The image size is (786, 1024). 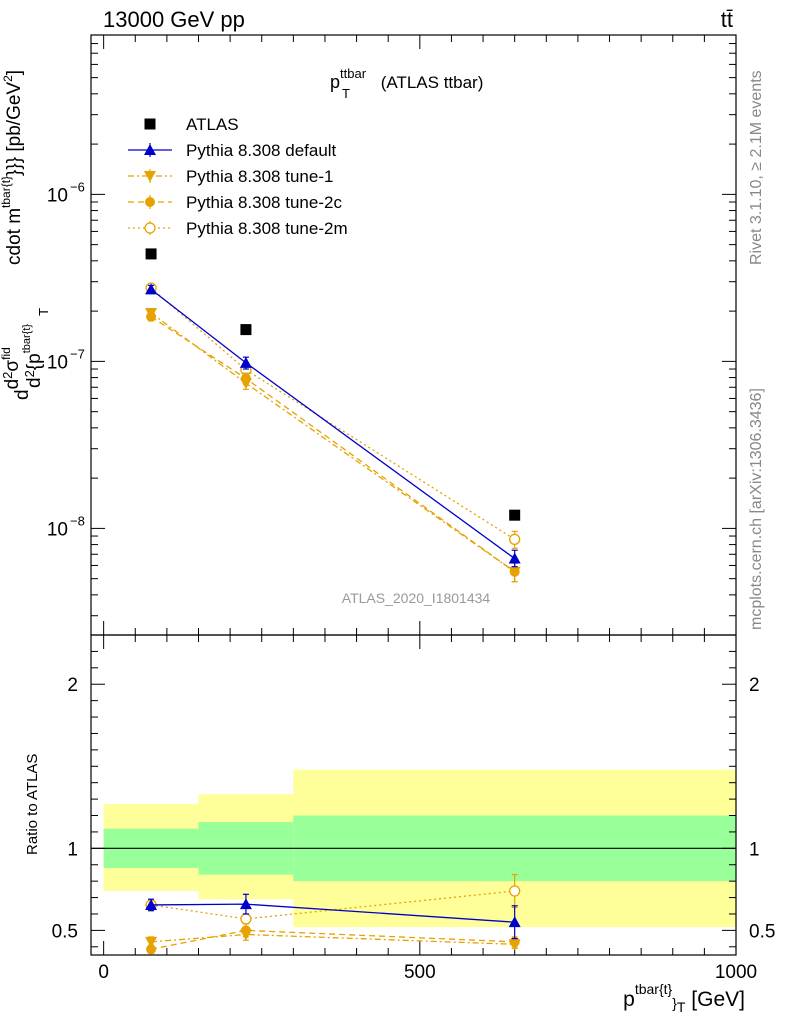 What do you see at coordinates (34, 382) in the screenshot?
I see `ylabel-den-d: d` at bounding box center [34, 382].